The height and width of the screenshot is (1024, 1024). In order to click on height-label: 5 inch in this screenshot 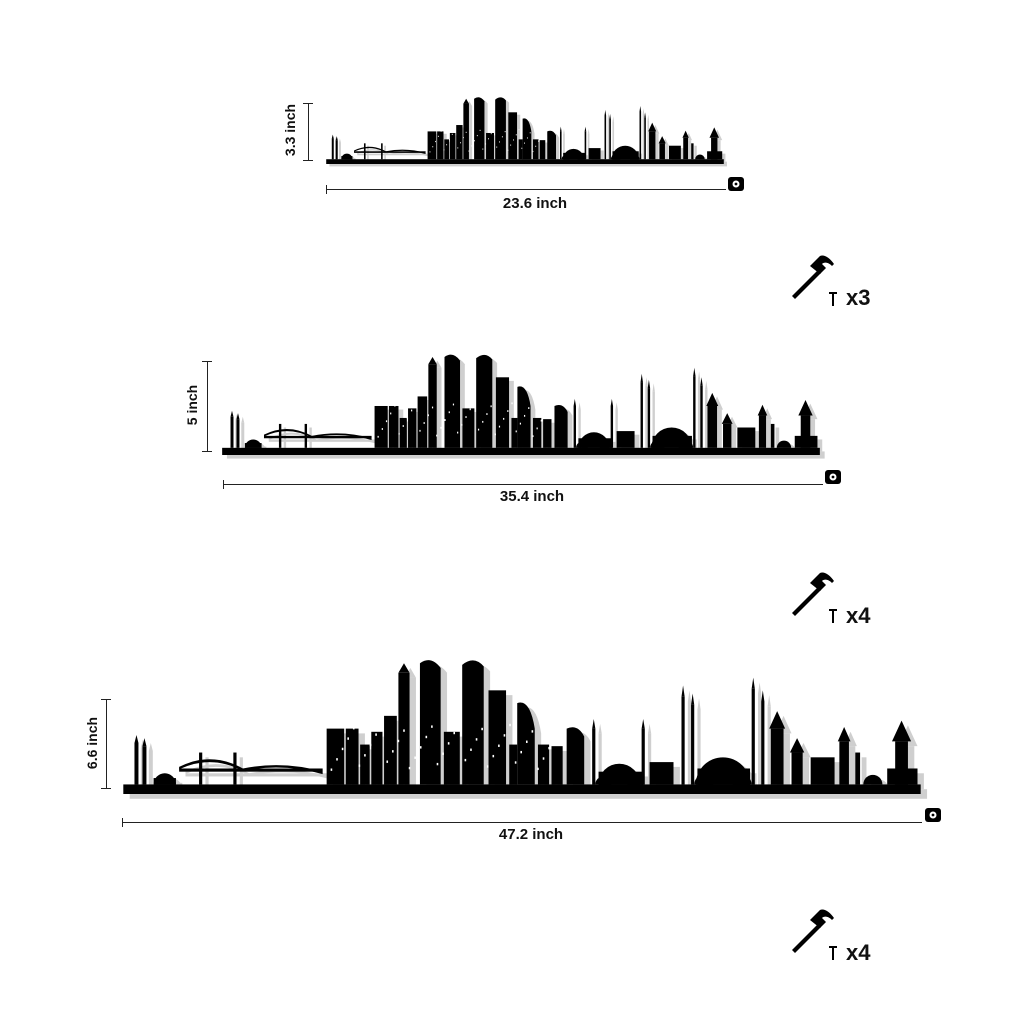, I will do `click(192, 405)`.